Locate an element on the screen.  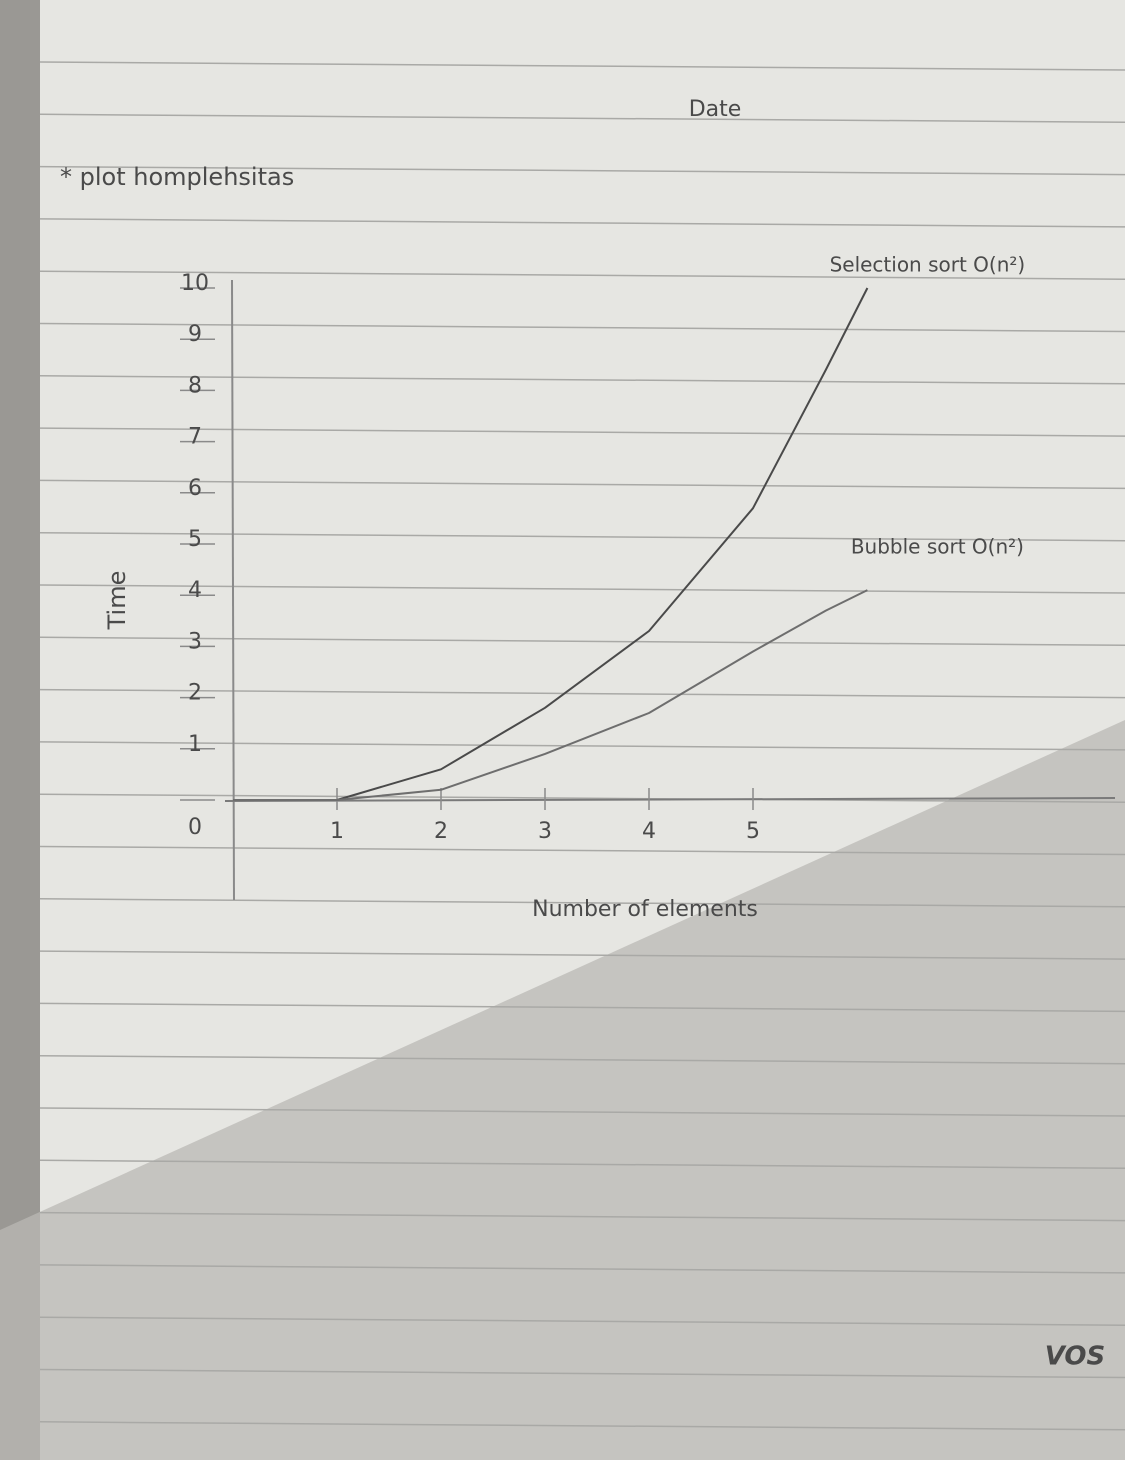
x-tick-label: 3 is located at coordinates (545, 831).